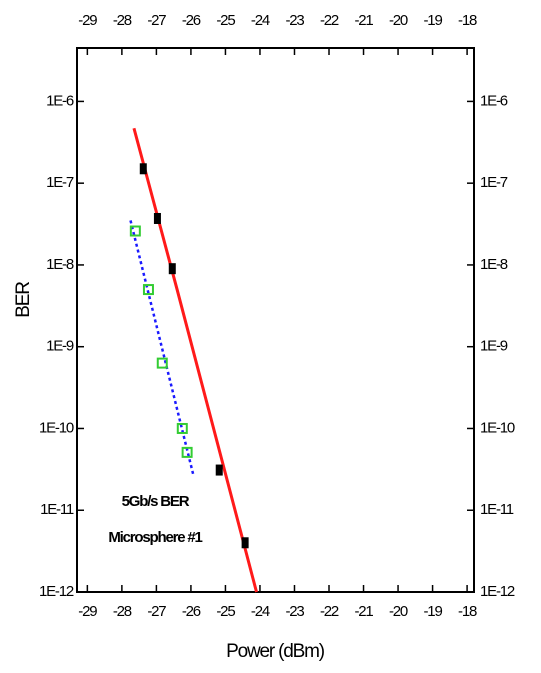  I want to click on annotation: Microsphere #1, so click(155, 537).